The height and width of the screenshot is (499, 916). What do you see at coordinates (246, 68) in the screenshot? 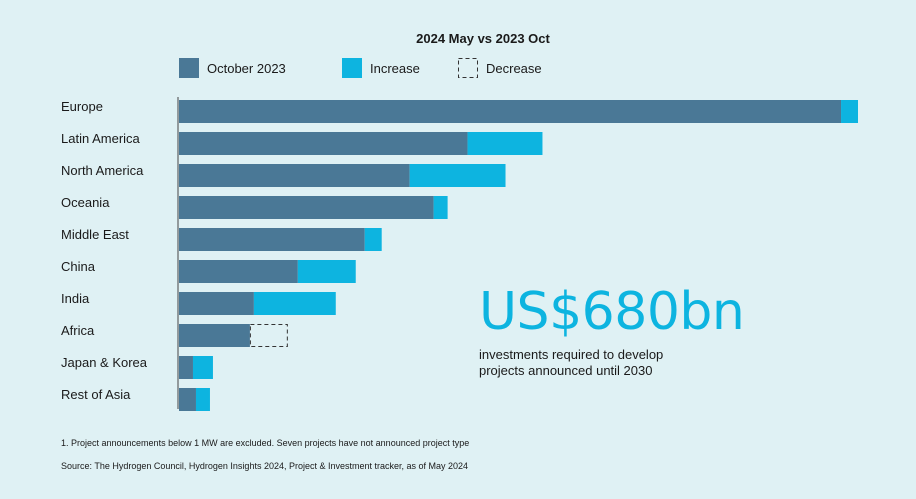
I see `legend-label-october-2023: October 2023` at bounding box center [246, 68].